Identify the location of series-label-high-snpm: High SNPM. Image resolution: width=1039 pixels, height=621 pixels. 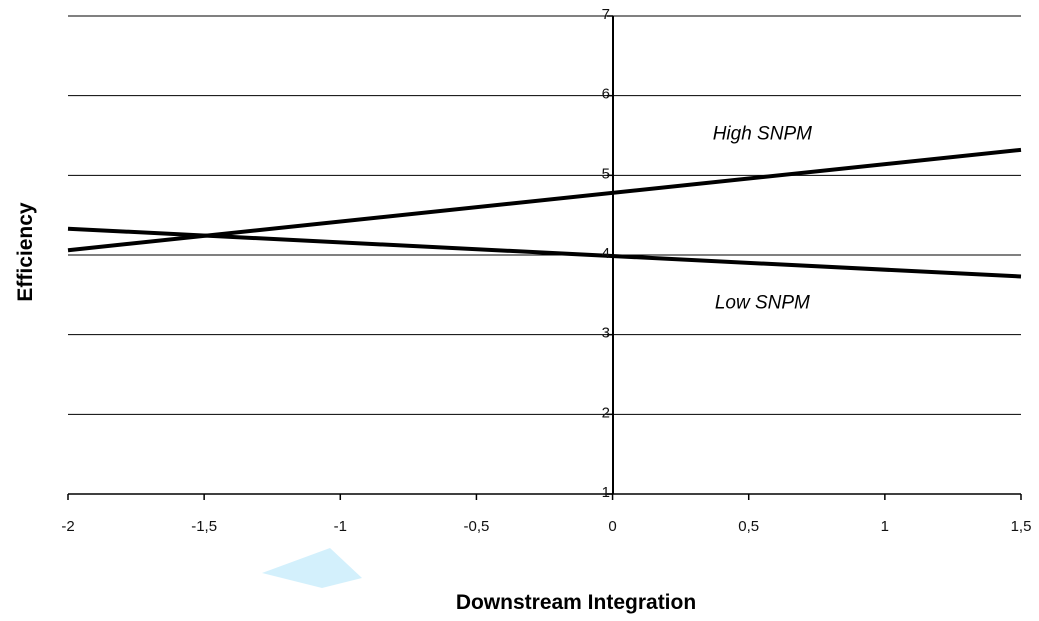
(762, 133).